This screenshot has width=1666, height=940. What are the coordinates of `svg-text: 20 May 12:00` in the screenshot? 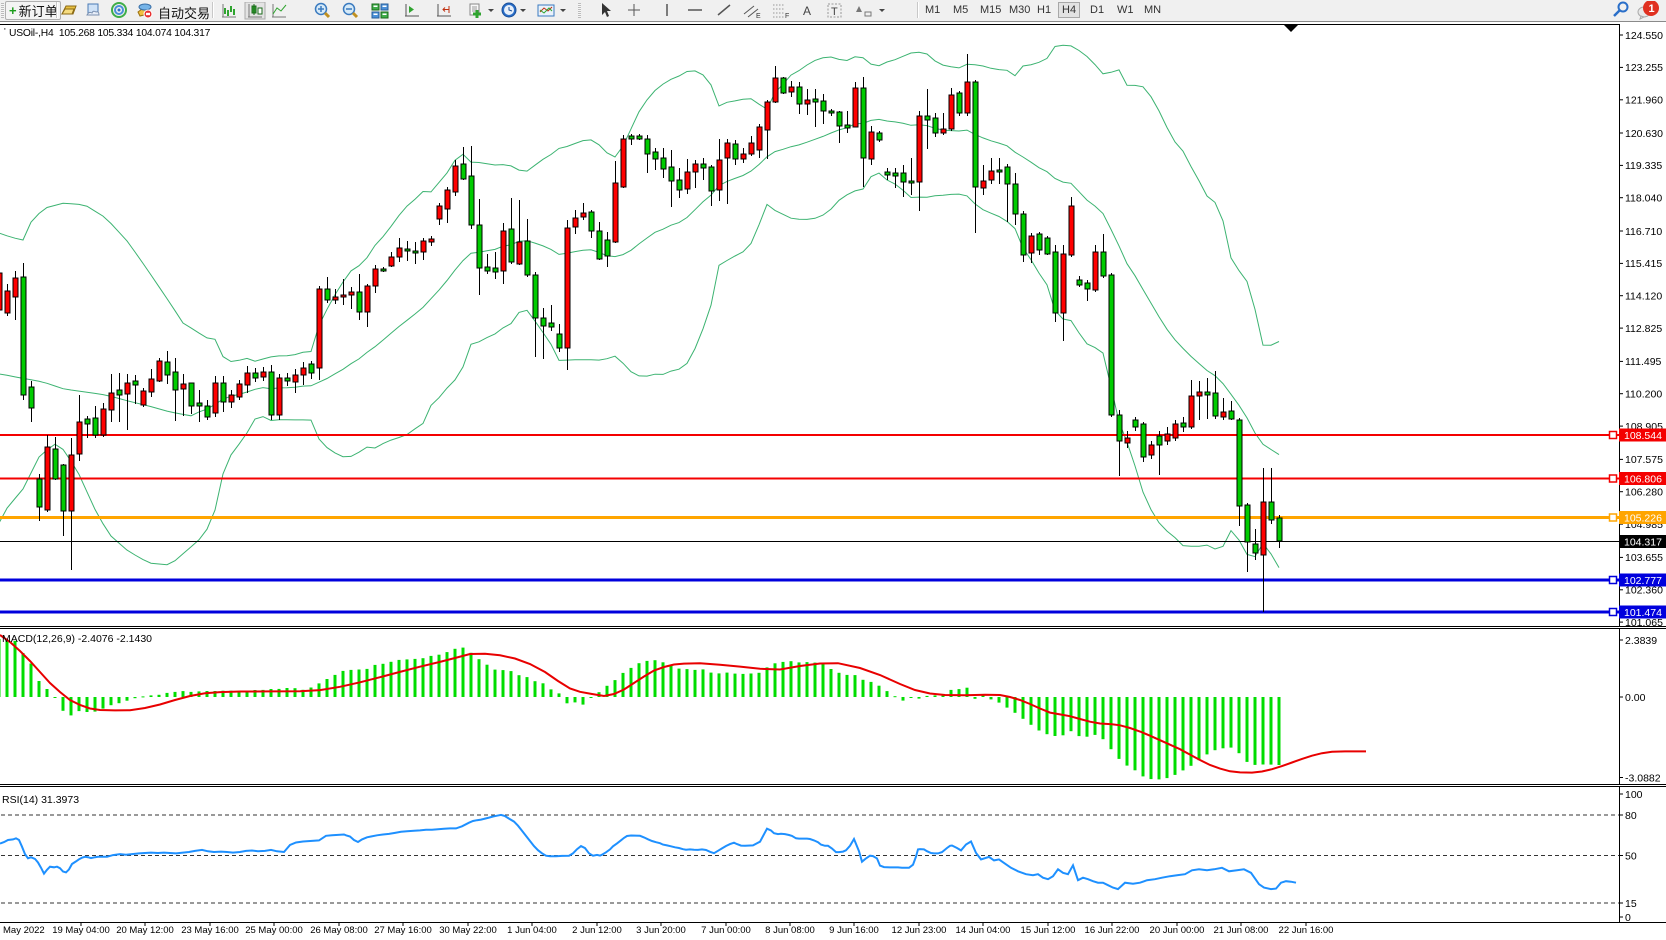 It's located at (145, 930).